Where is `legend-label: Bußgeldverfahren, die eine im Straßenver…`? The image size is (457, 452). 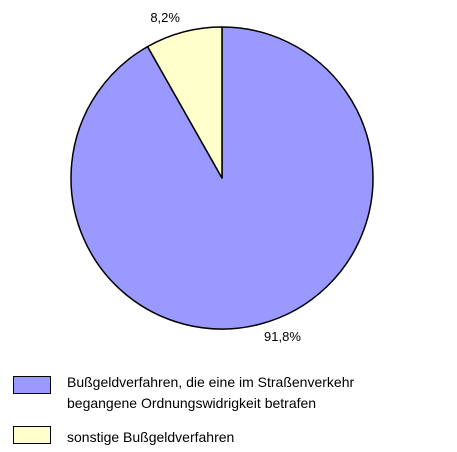
legend-label: Bußgeldverfahren, die eine im Straßenver… is located at coordinates (211, 392).